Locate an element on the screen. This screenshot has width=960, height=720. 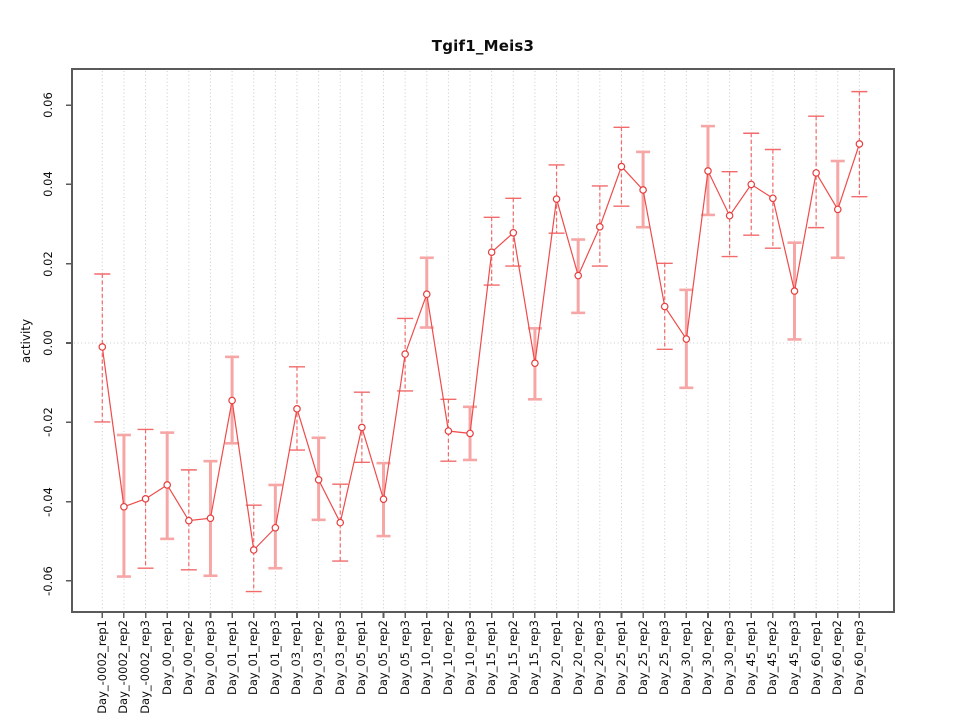
x-tick-label: Day_45_rep3 is located at coordinates (794, 658).